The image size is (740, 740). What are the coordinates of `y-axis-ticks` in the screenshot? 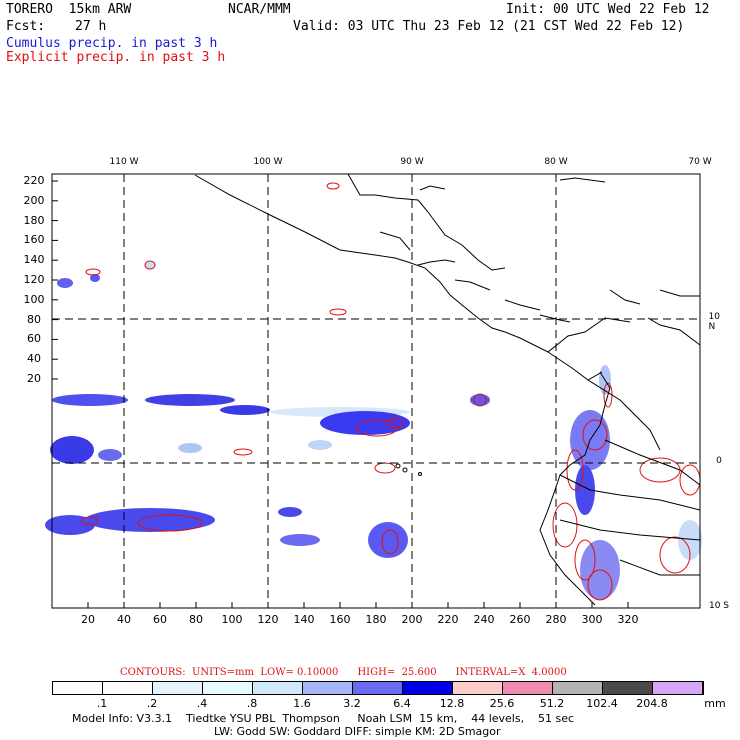 It's located at (55, 280).